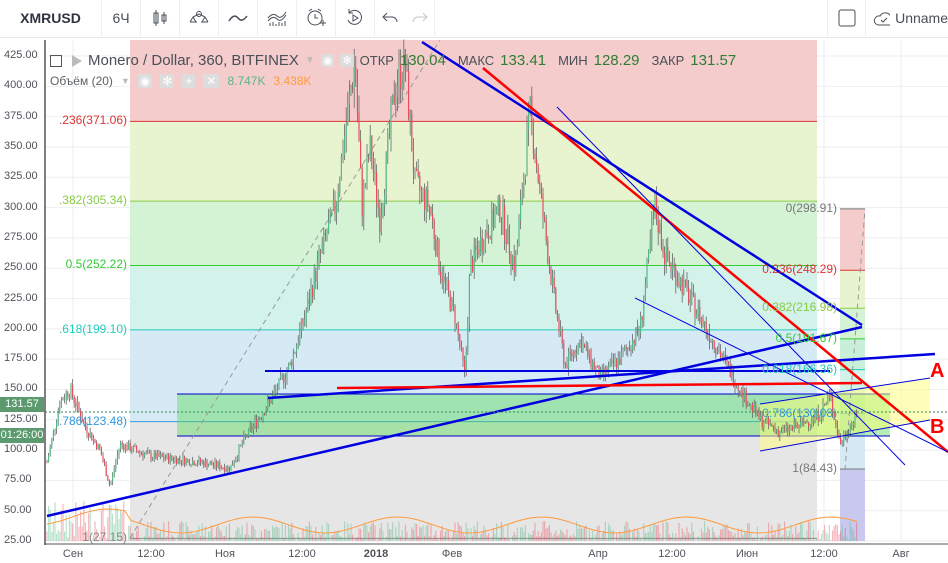 The image size is (948, 563). What do you see at coordinates (21, 418) in the screenshot?
I see `price-tick: 125.00` at bounding box center [21, 418].